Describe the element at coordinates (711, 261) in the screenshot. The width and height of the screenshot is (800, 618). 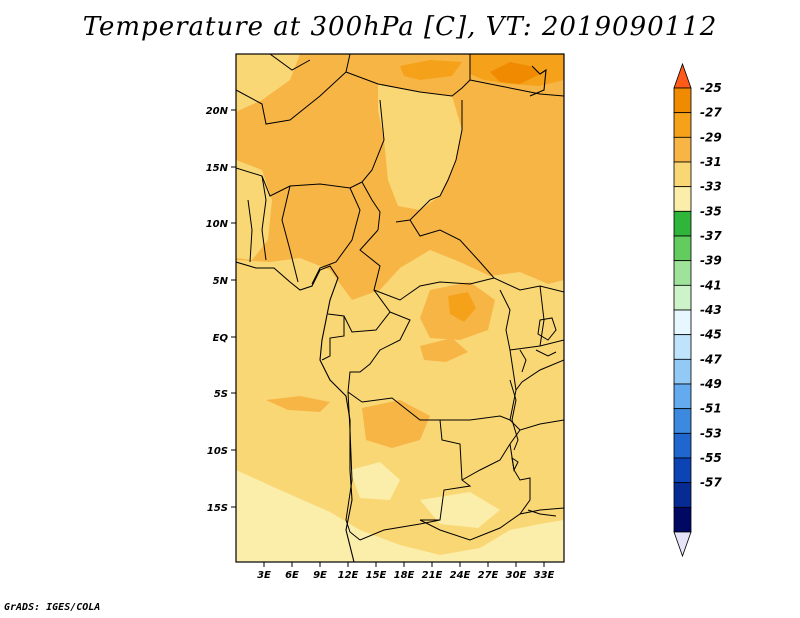
I see `colorbar-label: -39` at that location.